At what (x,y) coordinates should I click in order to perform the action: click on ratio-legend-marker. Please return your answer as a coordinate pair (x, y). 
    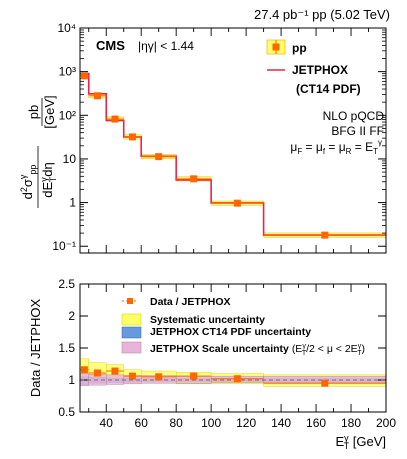
    Looking at the image, I should click on (130, 301).